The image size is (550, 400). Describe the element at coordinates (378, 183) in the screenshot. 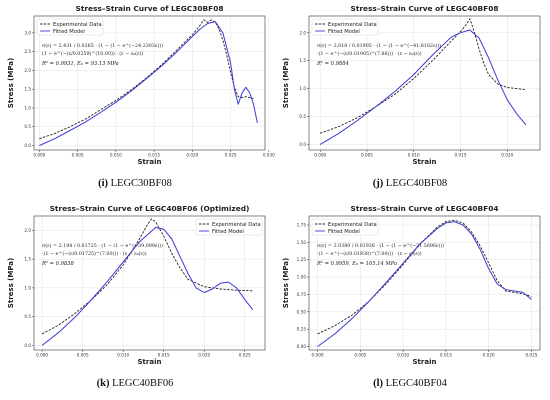

I see `caption-letter: (j)` at that location.